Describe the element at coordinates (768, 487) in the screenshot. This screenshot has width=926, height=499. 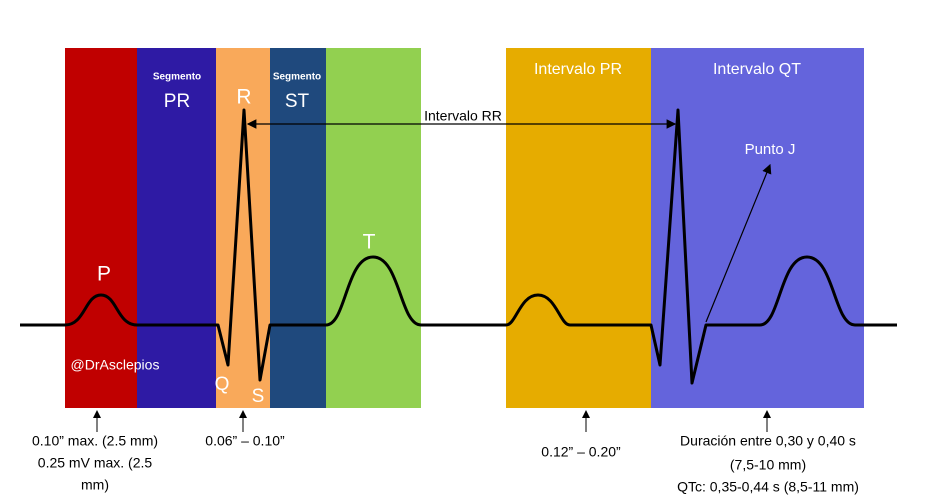
I see `footnote: QTc: 0,35-0,44 s (8,5-11 mm)` at that location.